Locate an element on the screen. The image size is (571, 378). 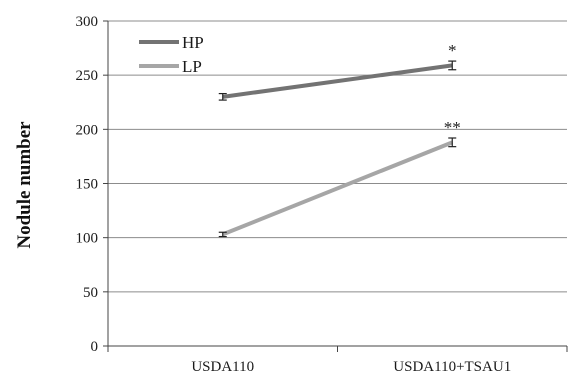
legend: HP LP is located at coordinates (171, 54).